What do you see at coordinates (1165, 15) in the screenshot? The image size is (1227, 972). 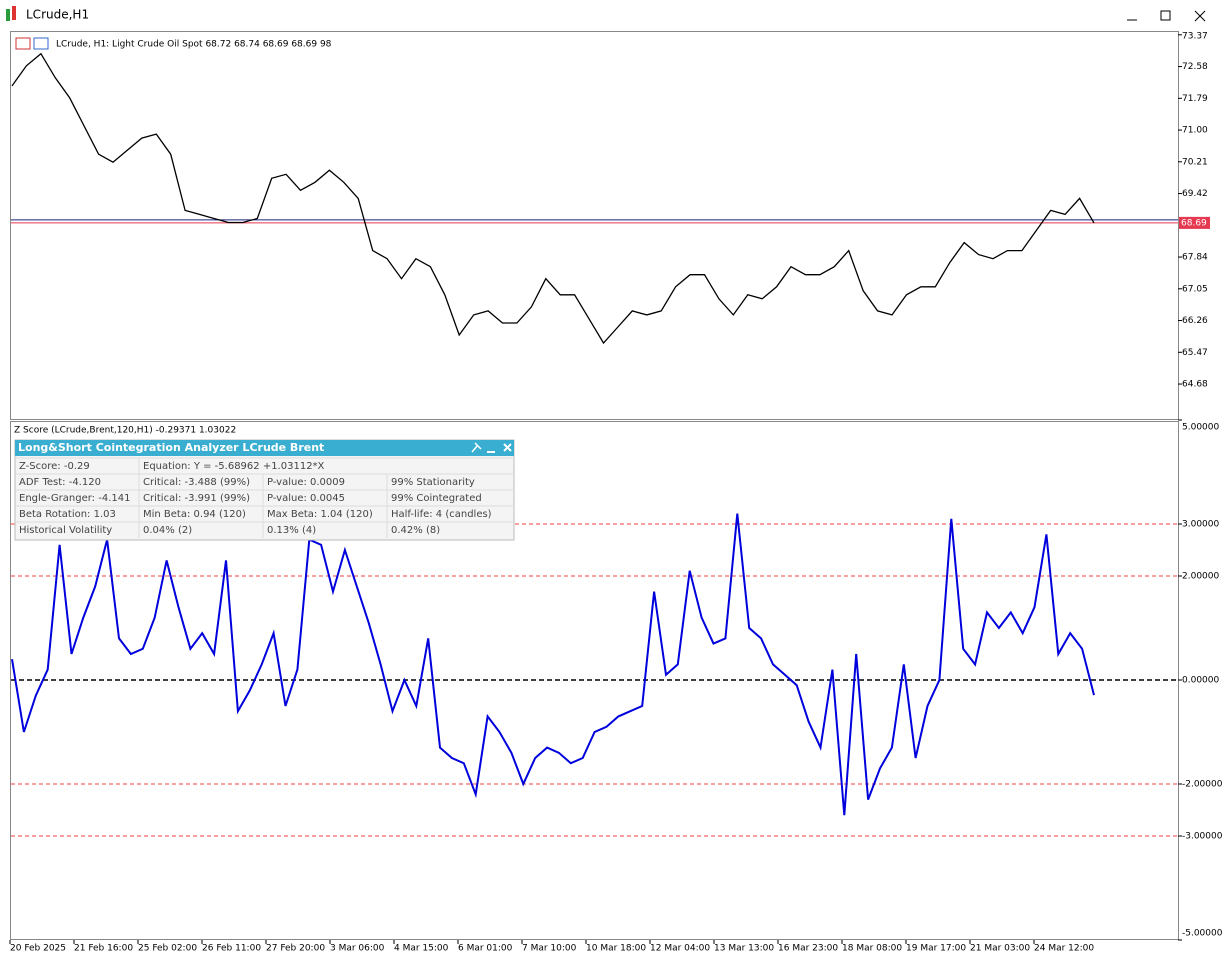 I see `maximize-button` at bounding box center [1165, 15].